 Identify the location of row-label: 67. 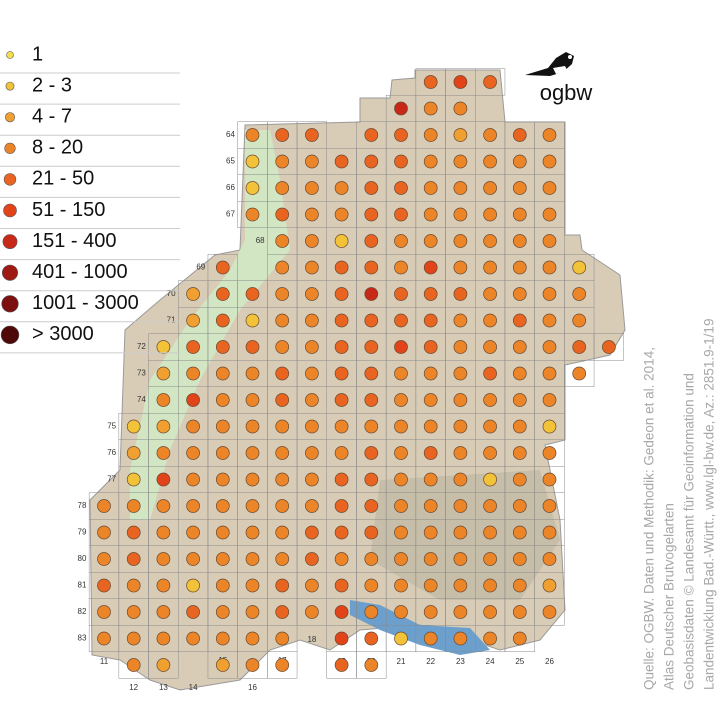
(230, 214).